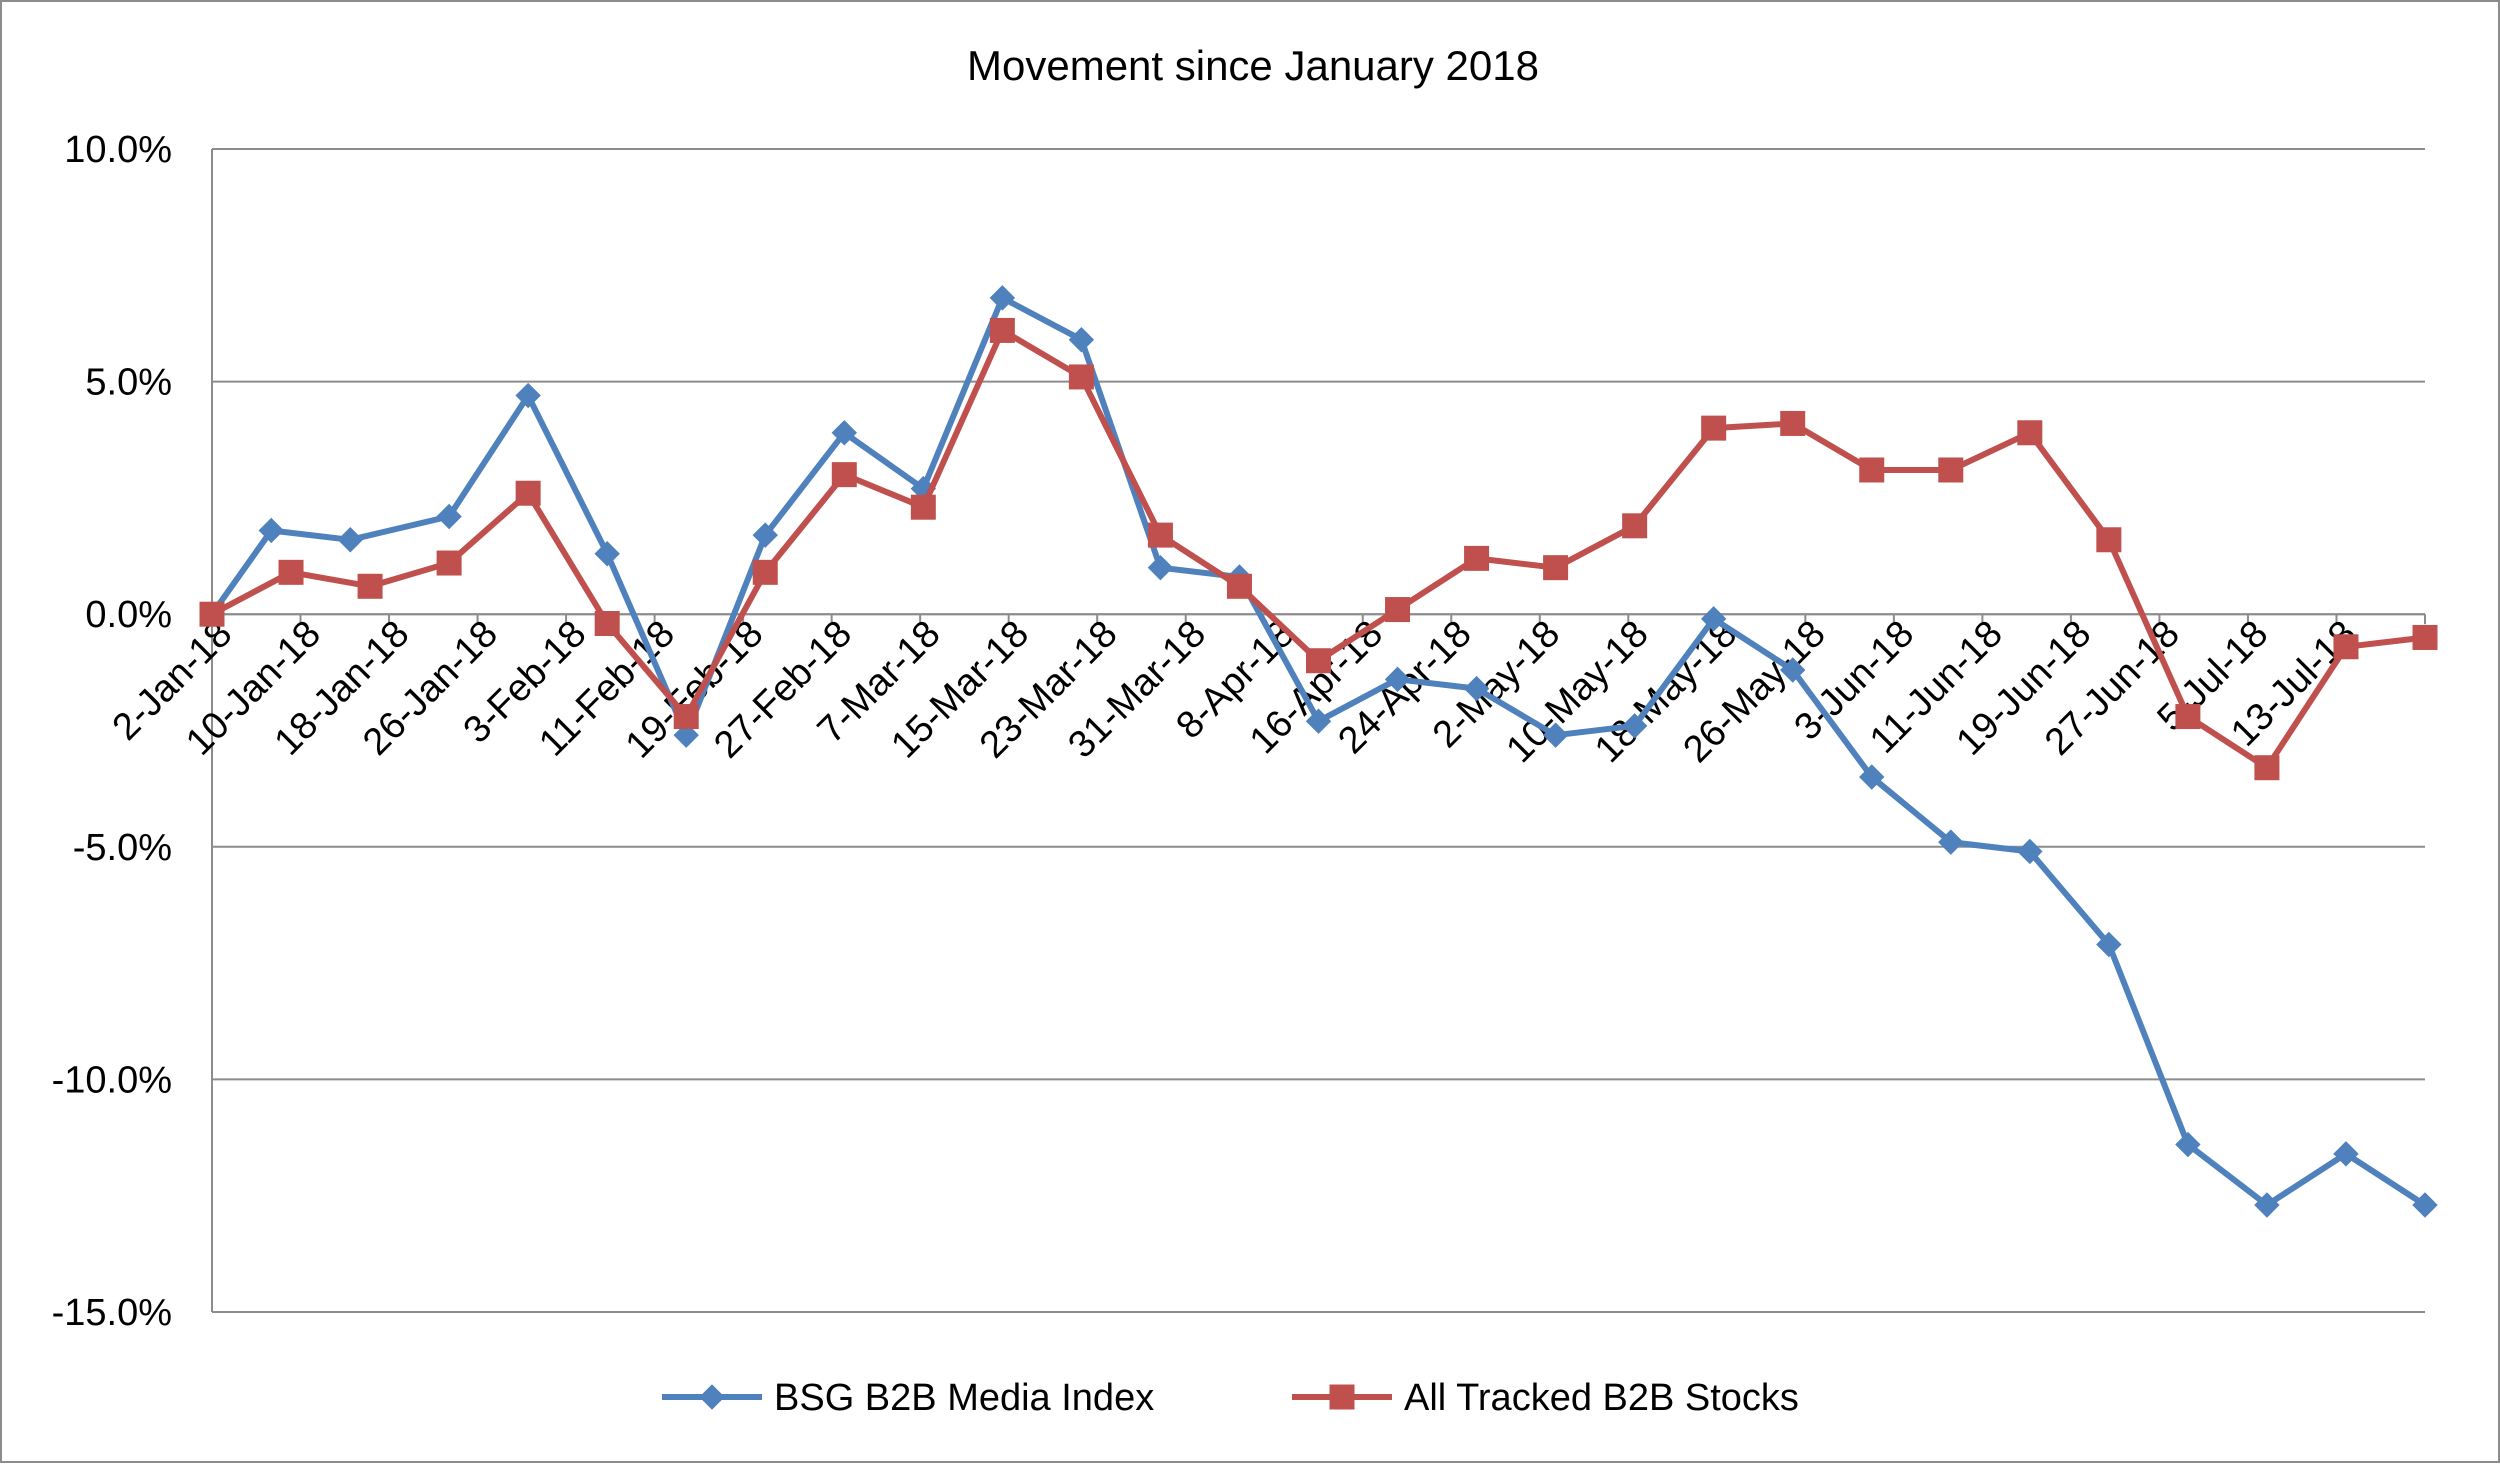  I want to click on legend-label: BSG B2B Media Index, so click(964, 1398).